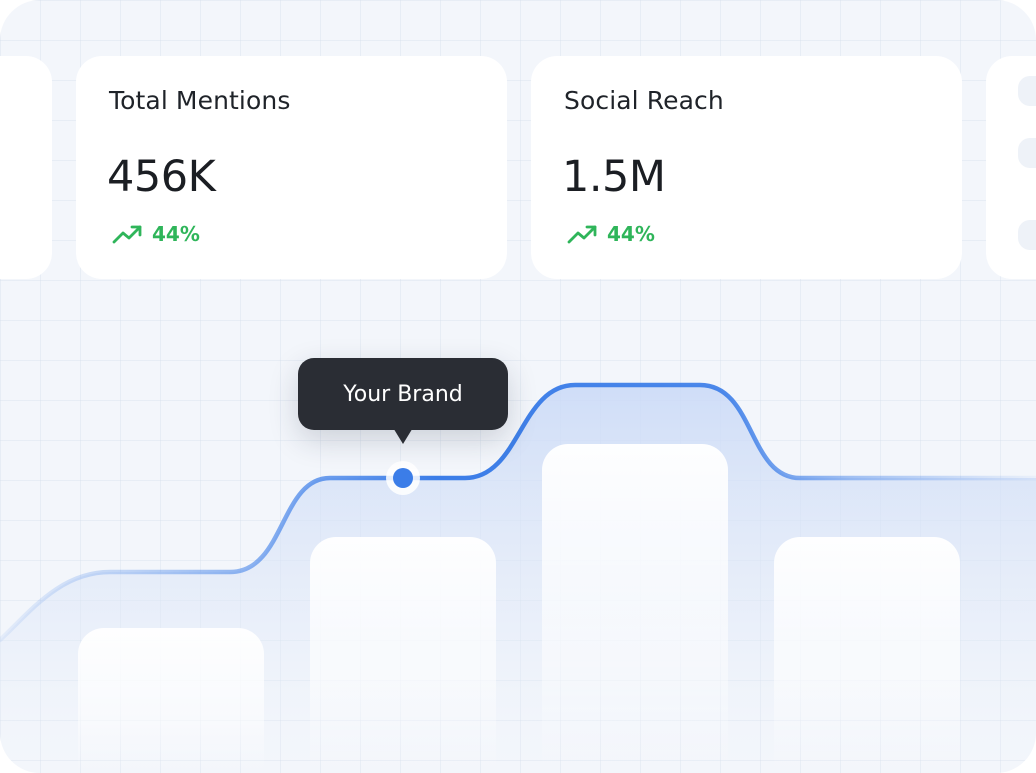  Describe the element at coordinates (161, 177) in the screenshot. I see `metric-value: 456K` at that location.